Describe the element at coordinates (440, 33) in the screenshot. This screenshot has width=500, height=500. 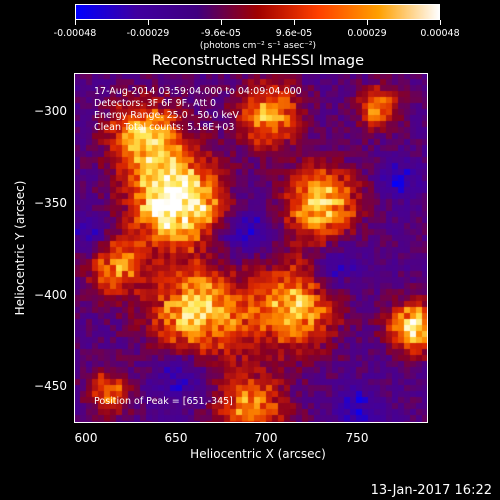
I see `colorbar-tick-label: 0.00048` at that location.